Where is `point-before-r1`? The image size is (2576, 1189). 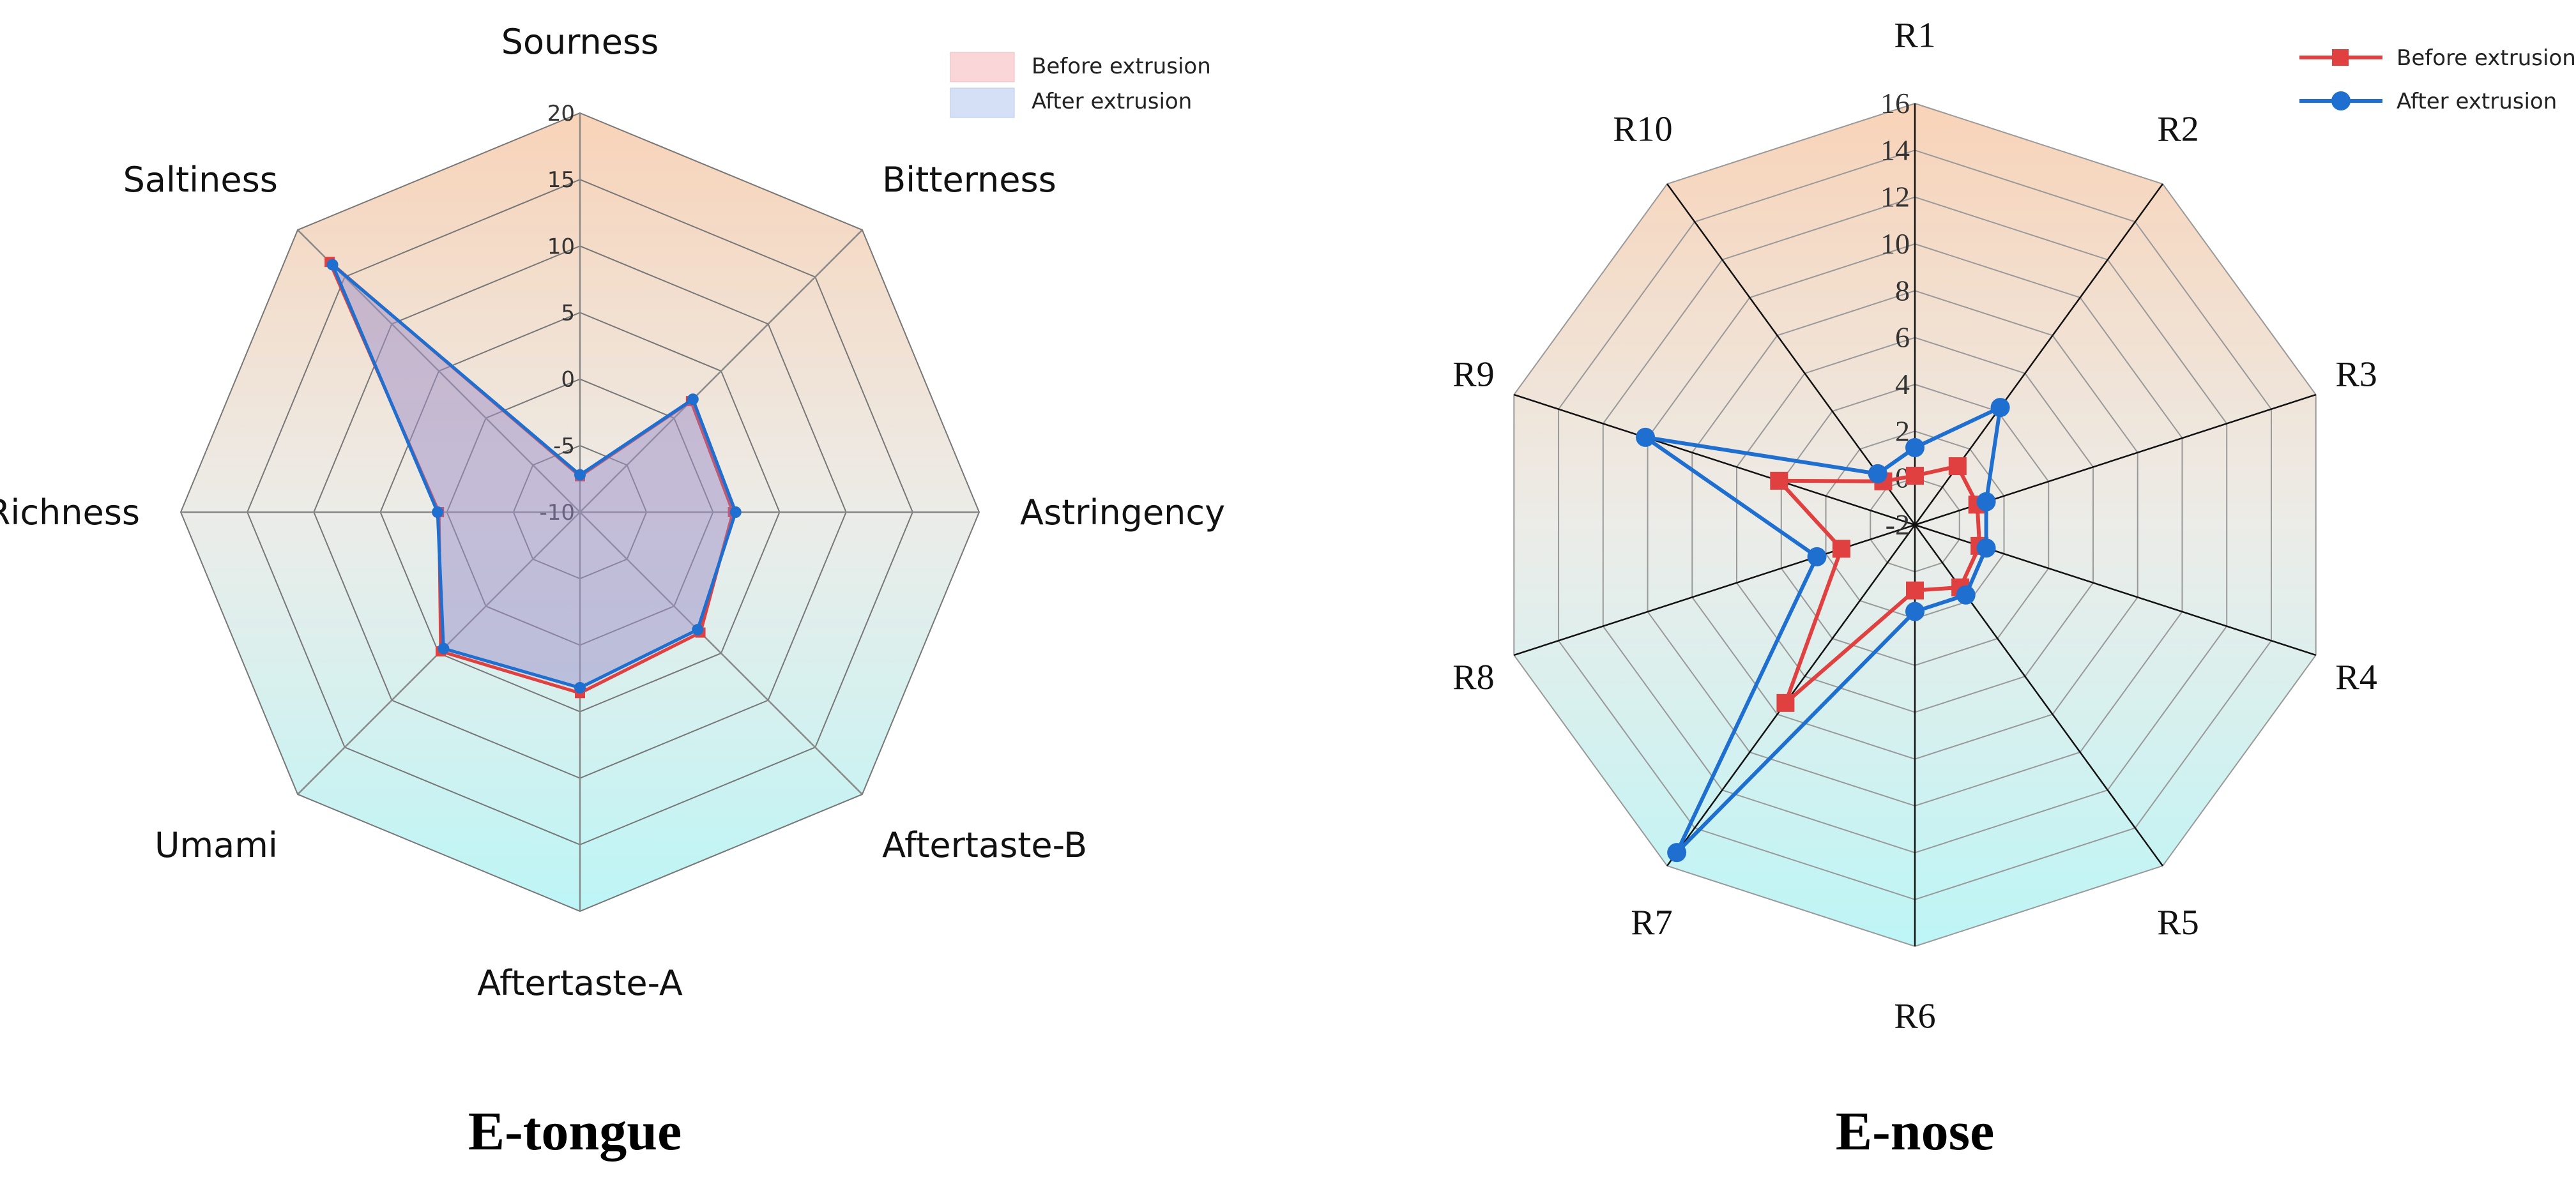
point-before-r1 is located at coordinates (1915, 476).